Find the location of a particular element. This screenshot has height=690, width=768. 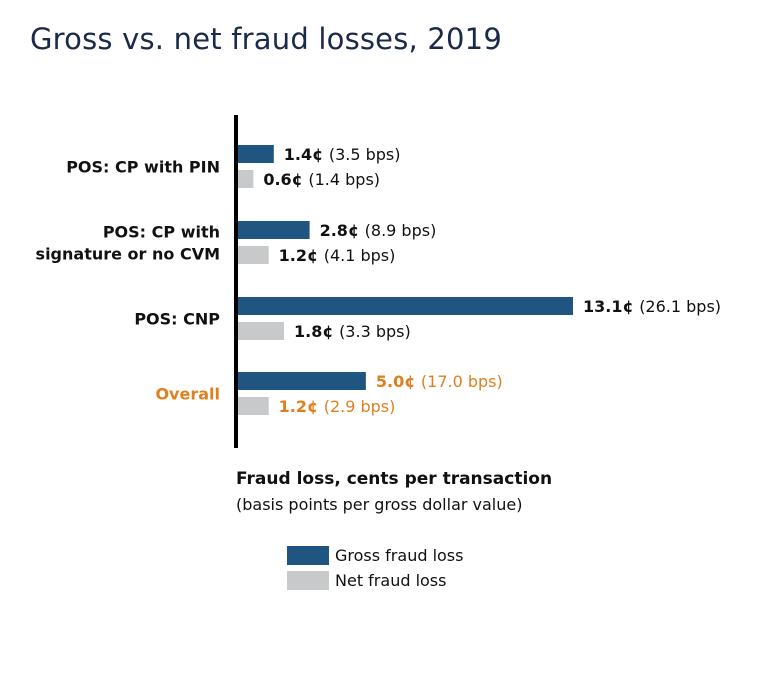

x-axis-subtitle: (basis points per gross dollar value) is located at coordinates (379, 504).